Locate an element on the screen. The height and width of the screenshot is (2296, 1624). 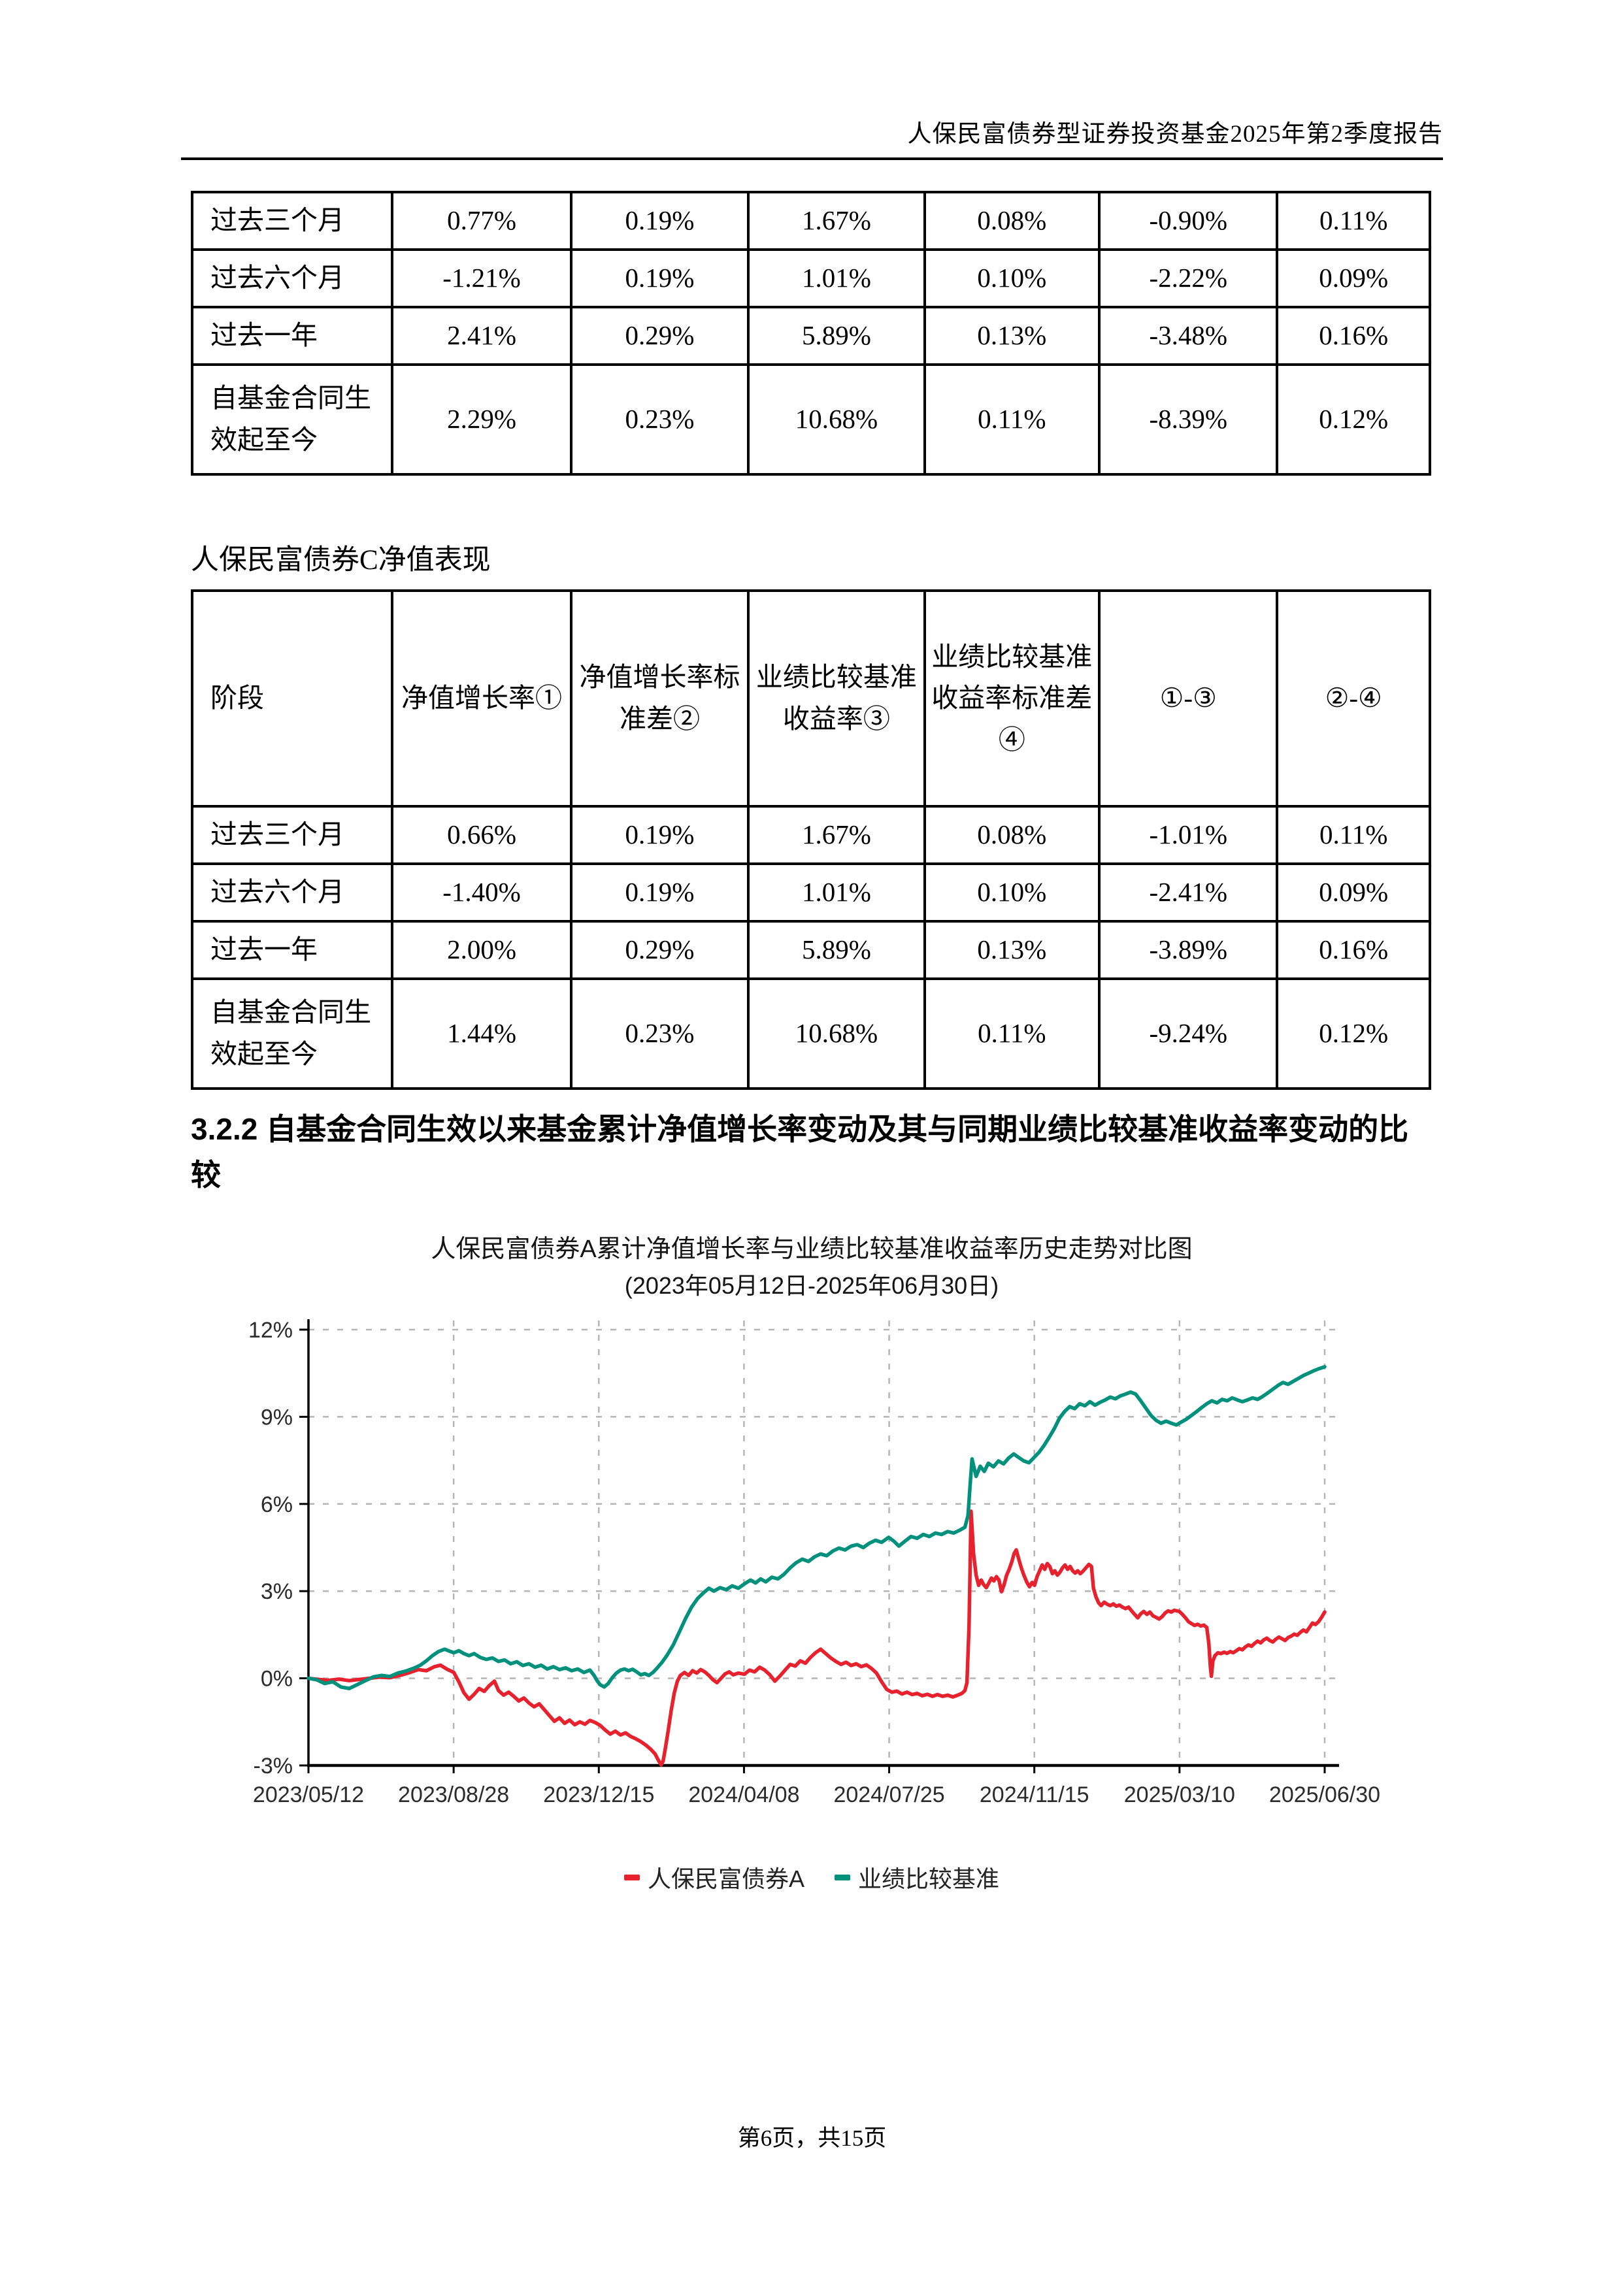
value-cell: 2.41% is located at coordinates (481, 336).